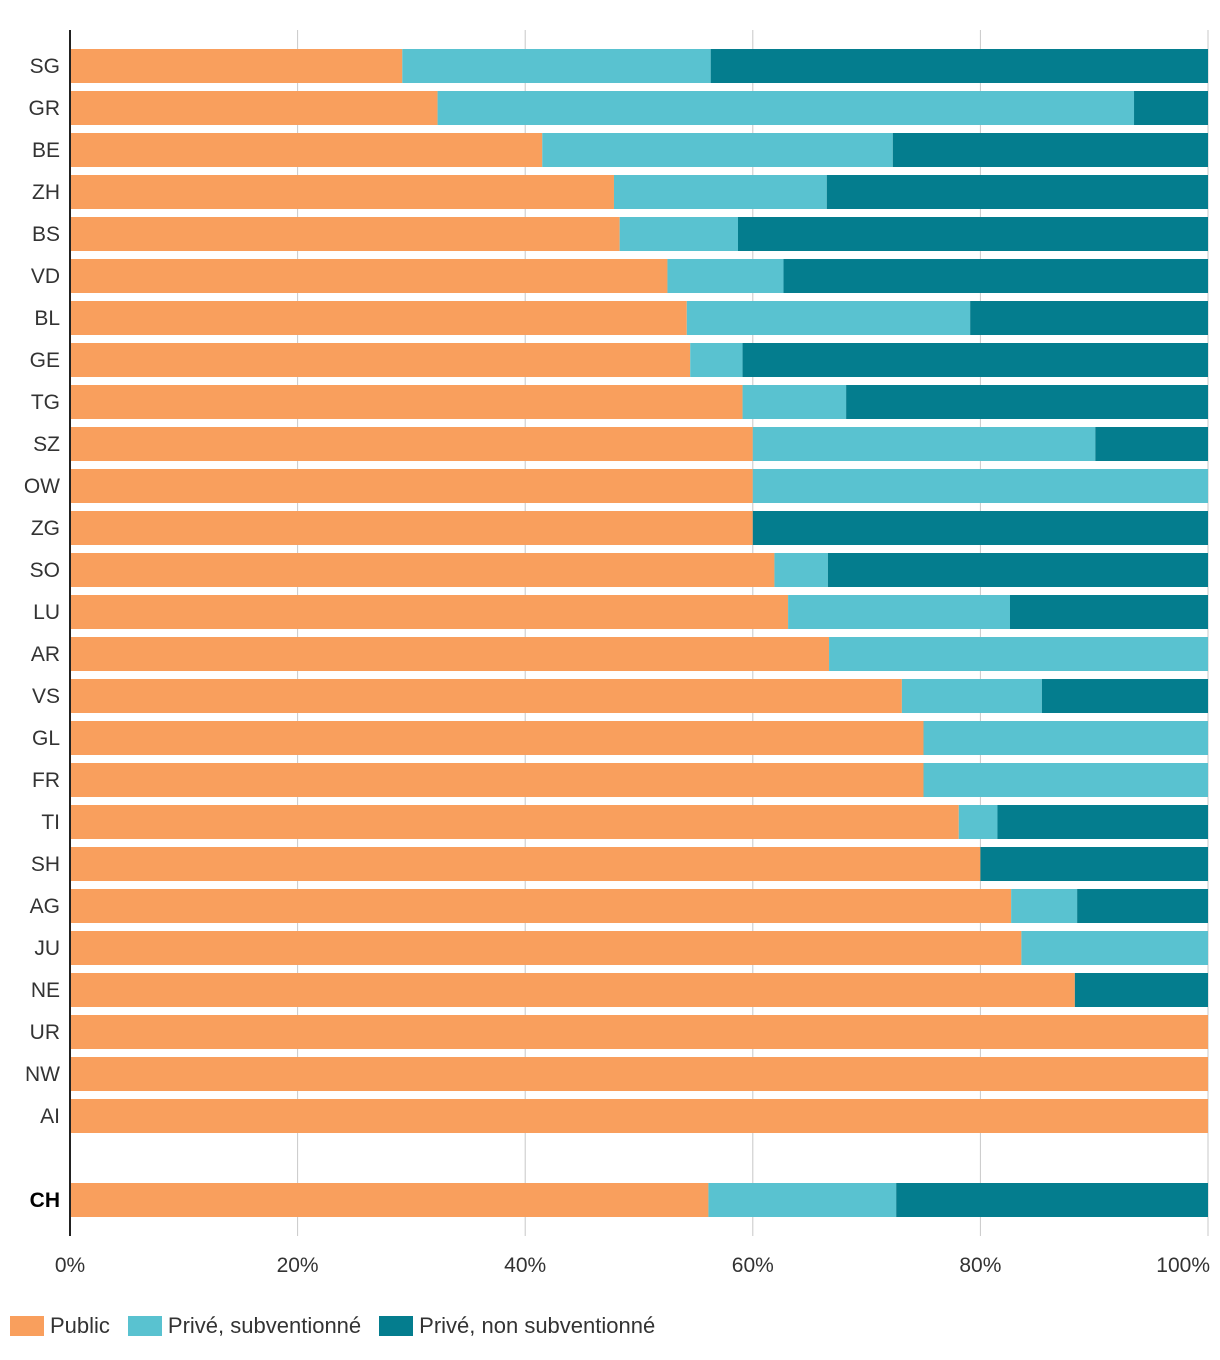  Describe the element at coordinates (46, 192) in the screenshot. I see `category-label-zh: ZH` at that location.